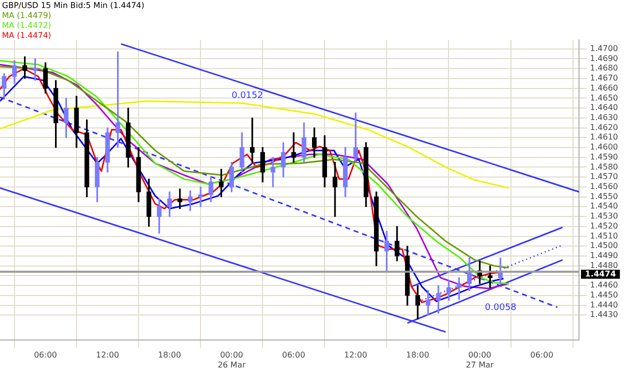 Image resolution: width=625 pixels, height=375 pixels. What do you see at coordinates (73, 5) in the screenshot?
I see `chart-title: GBP/USD 15 Min Bid:5 Min (1.4474)` at bounding box center [73, 5].